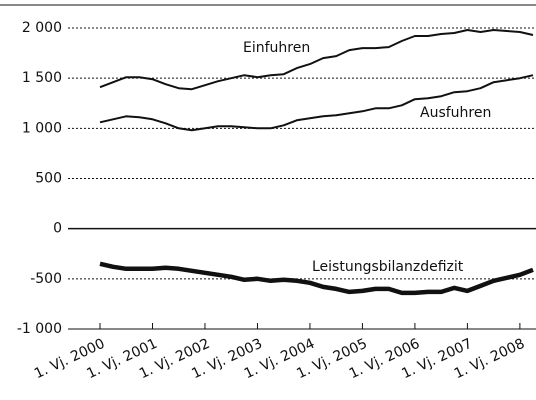  Describe the element at coordinates (42, 78) in the screenshot. I see `y-tick-label: 1 500` at that location.